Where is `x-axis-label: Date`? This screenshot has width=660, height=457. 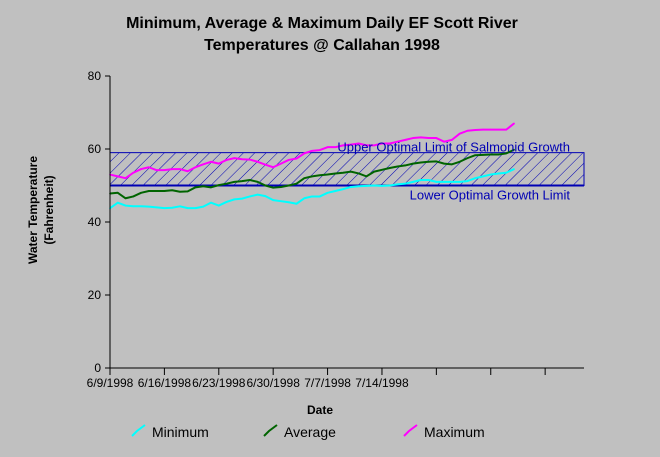 x-axis-label: Date is located at coordinates (320, 410).